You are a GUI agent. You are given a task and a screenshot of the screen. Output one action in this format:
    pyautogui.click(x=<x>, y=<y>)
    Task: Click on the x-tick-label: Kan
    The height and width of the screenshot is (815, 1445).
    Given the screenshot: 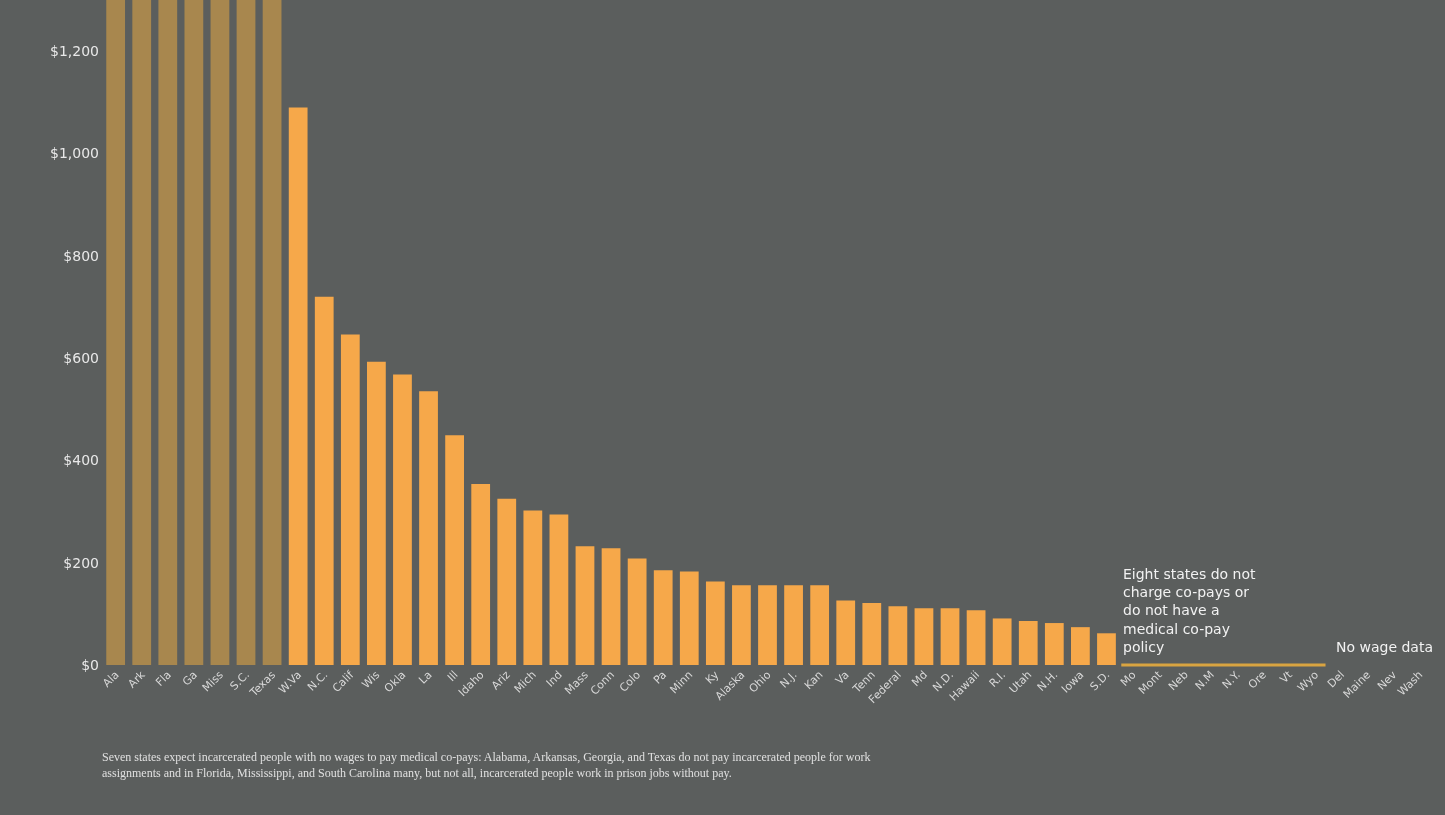 What is the action you would take?
    pyautogui.click(x=813, y=680)
    